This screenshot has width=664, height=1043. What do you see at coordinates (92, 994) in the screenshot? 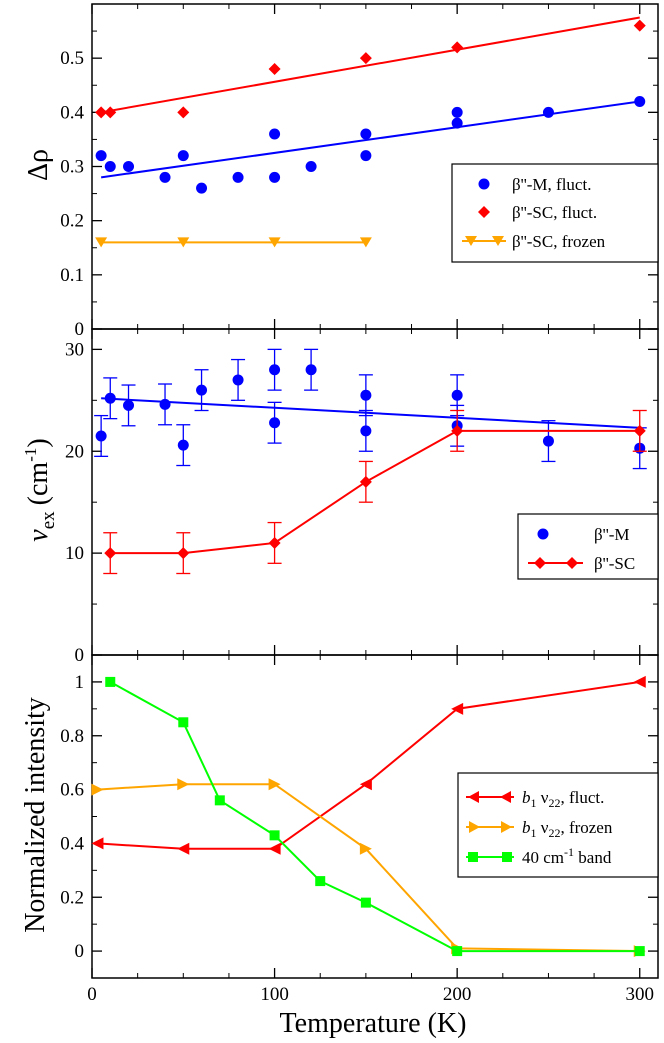
I see `xtick-label: 0` at bounding box center [92, 994].